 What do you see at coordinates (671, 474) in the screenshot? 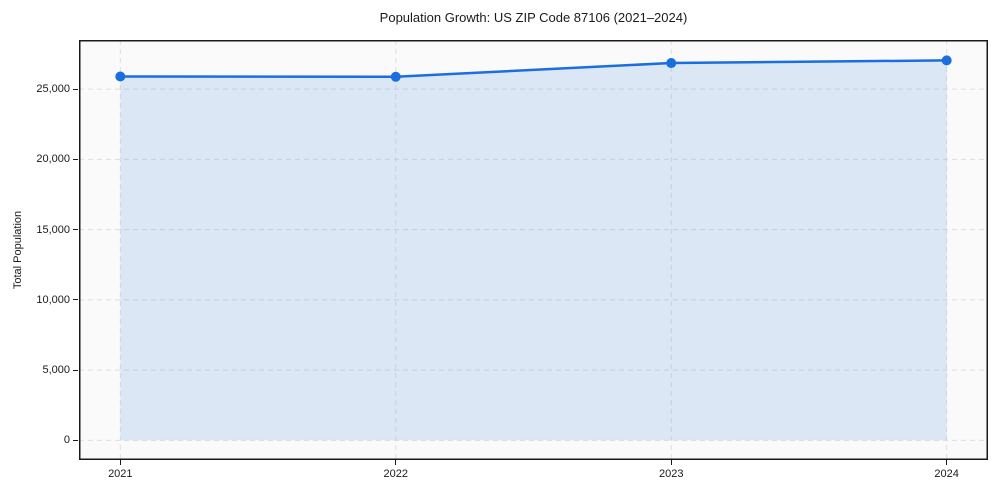
I see `x-tick-label: 2023` at bounding box center [671, 474].